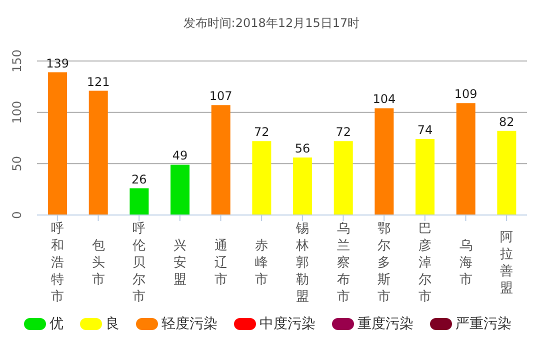  Describe the element at coordinates (484, 324) in the screenshot. I see `legend-label: 严重污染` at that location.